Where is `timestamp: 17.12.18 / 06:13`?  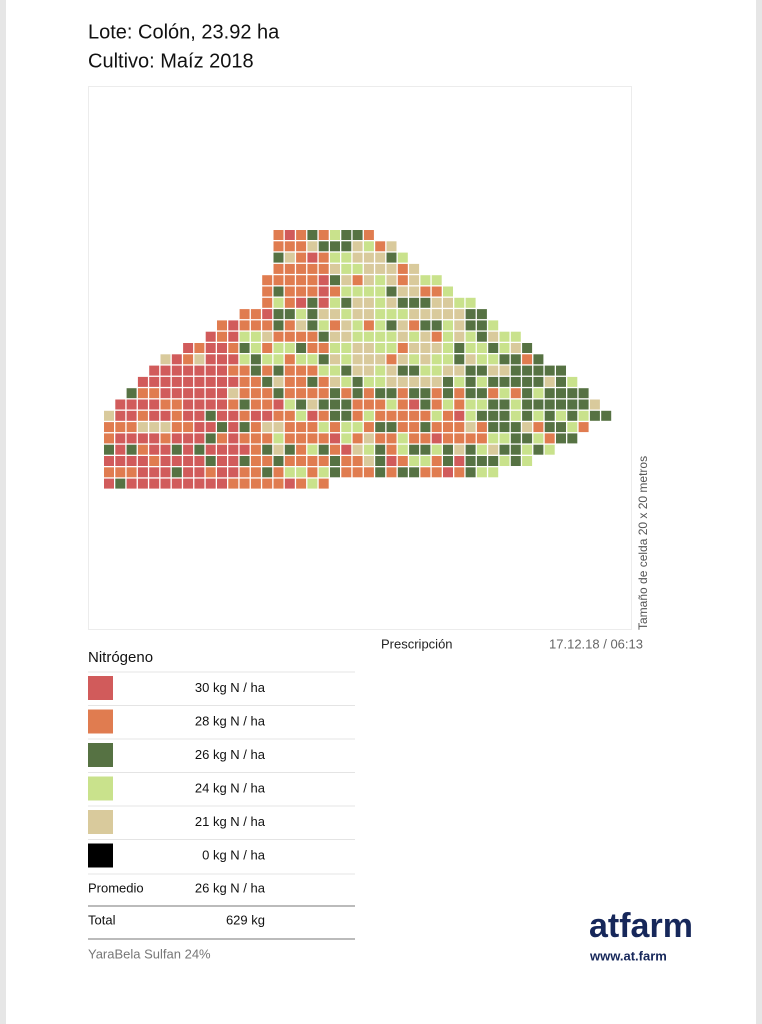
timestamp: 17.12.18 / 06:13 is located at coordinates (596, 643).